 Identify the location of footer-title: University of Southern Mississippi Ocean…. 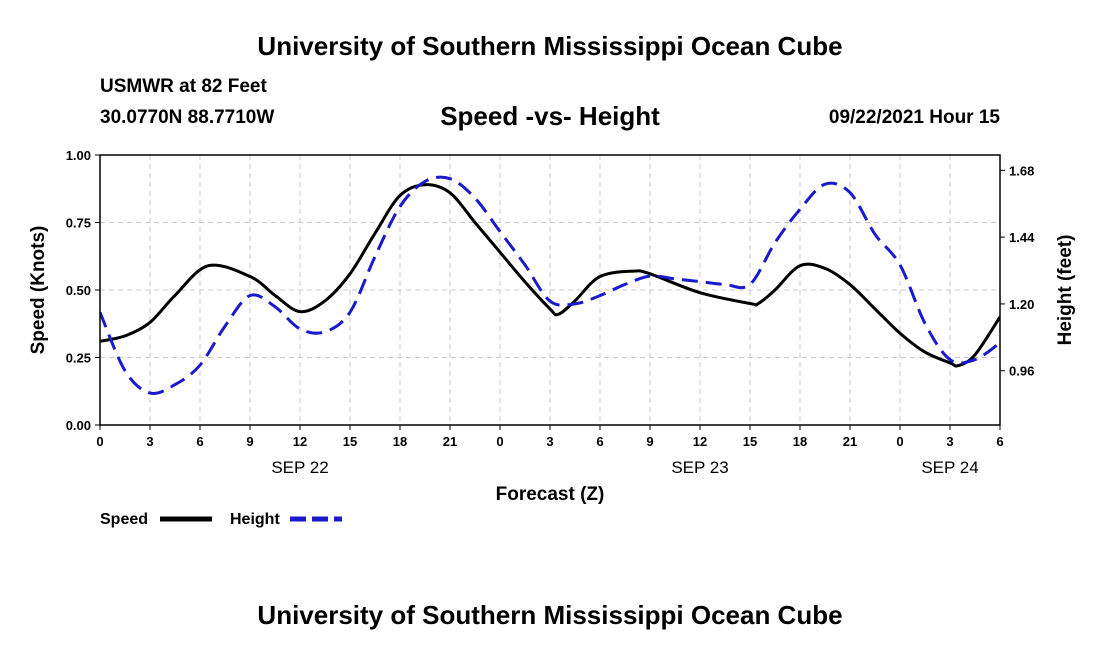
(550, 615).